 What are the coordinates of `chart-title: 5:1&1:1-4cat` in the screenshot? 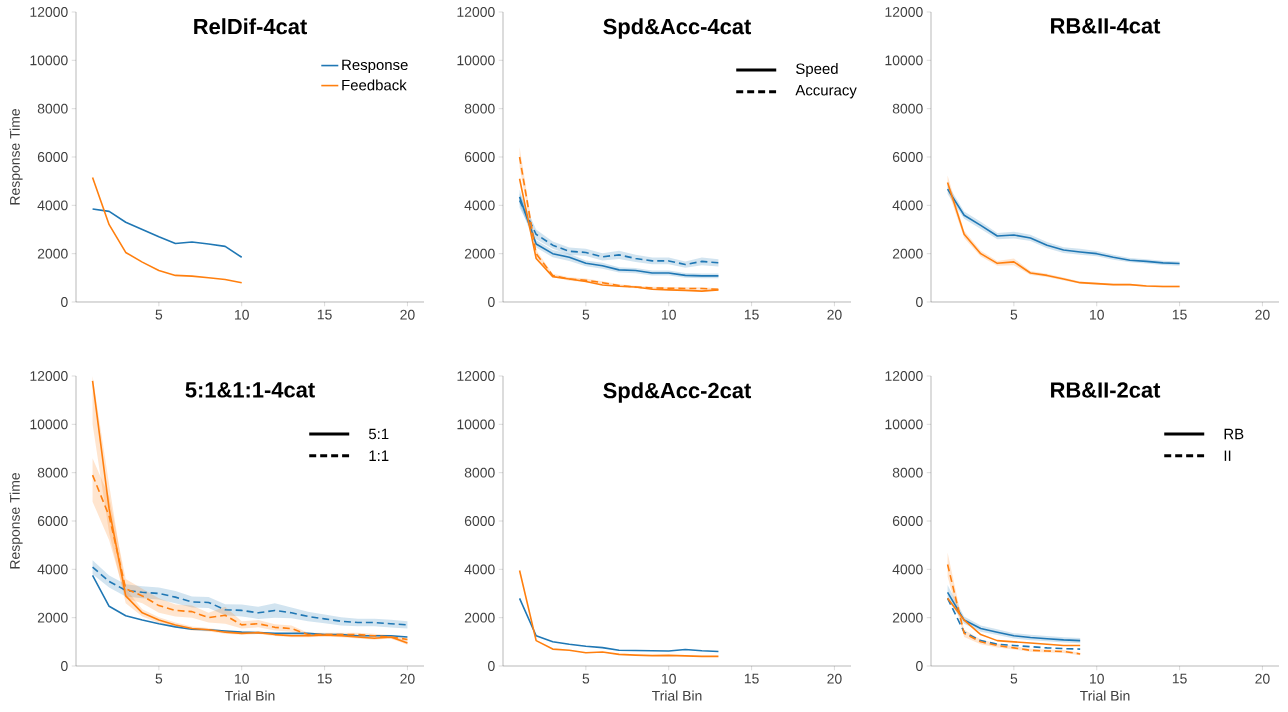 It's located at (250, 390).